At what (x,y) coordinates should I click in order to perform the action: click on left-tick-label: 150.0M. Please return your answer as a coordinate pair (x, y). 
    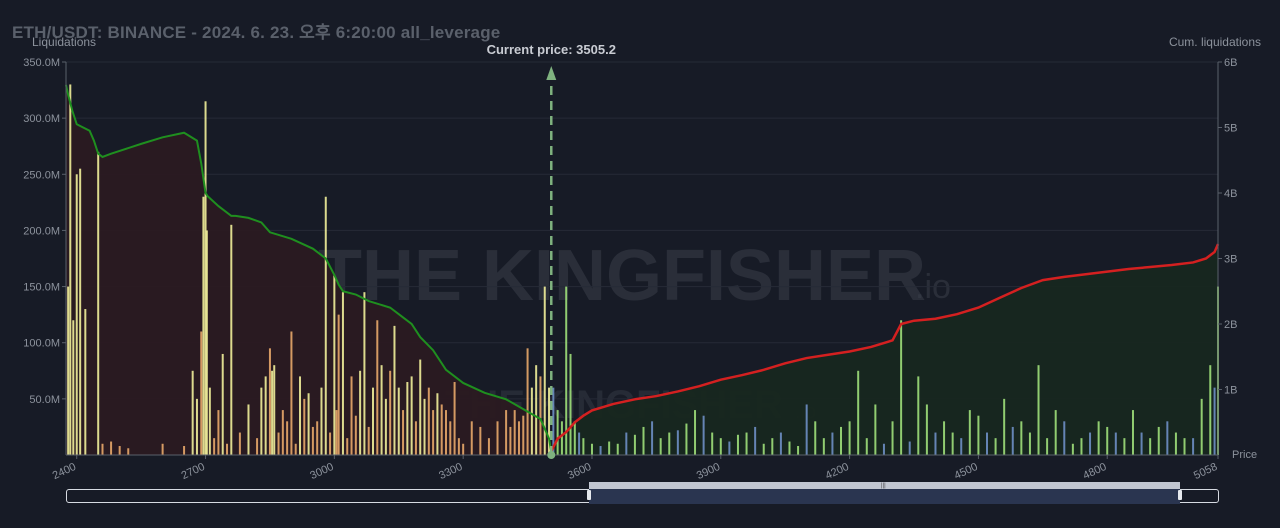
    Looking at the image, I should click on (41, 288).